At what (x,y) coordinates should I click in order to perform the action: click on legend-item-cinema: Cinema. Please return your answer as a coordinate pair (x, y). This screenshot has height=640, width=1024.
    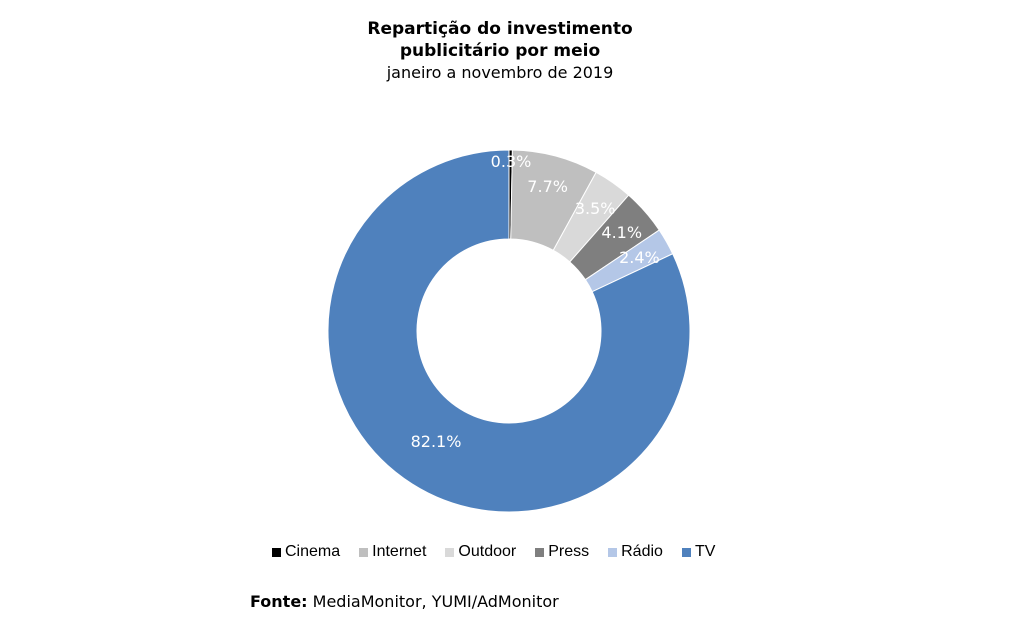
    Looking at the image, I should click on (306, 552).